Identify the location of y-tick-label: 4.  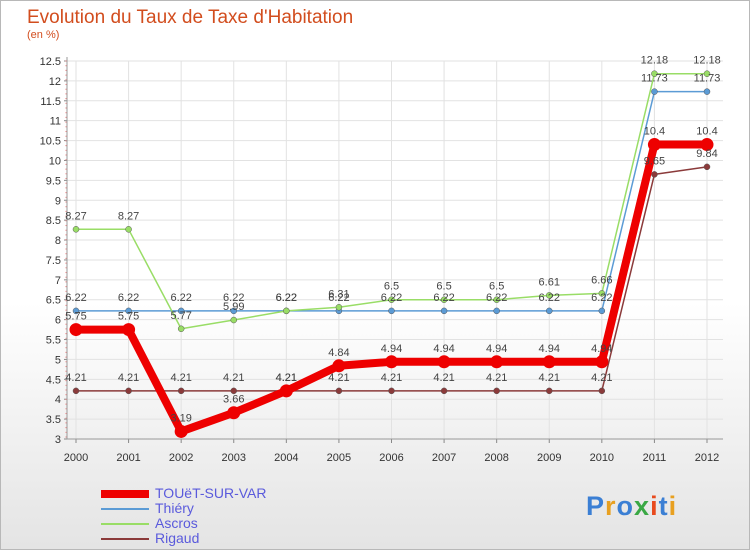
(58, 400).